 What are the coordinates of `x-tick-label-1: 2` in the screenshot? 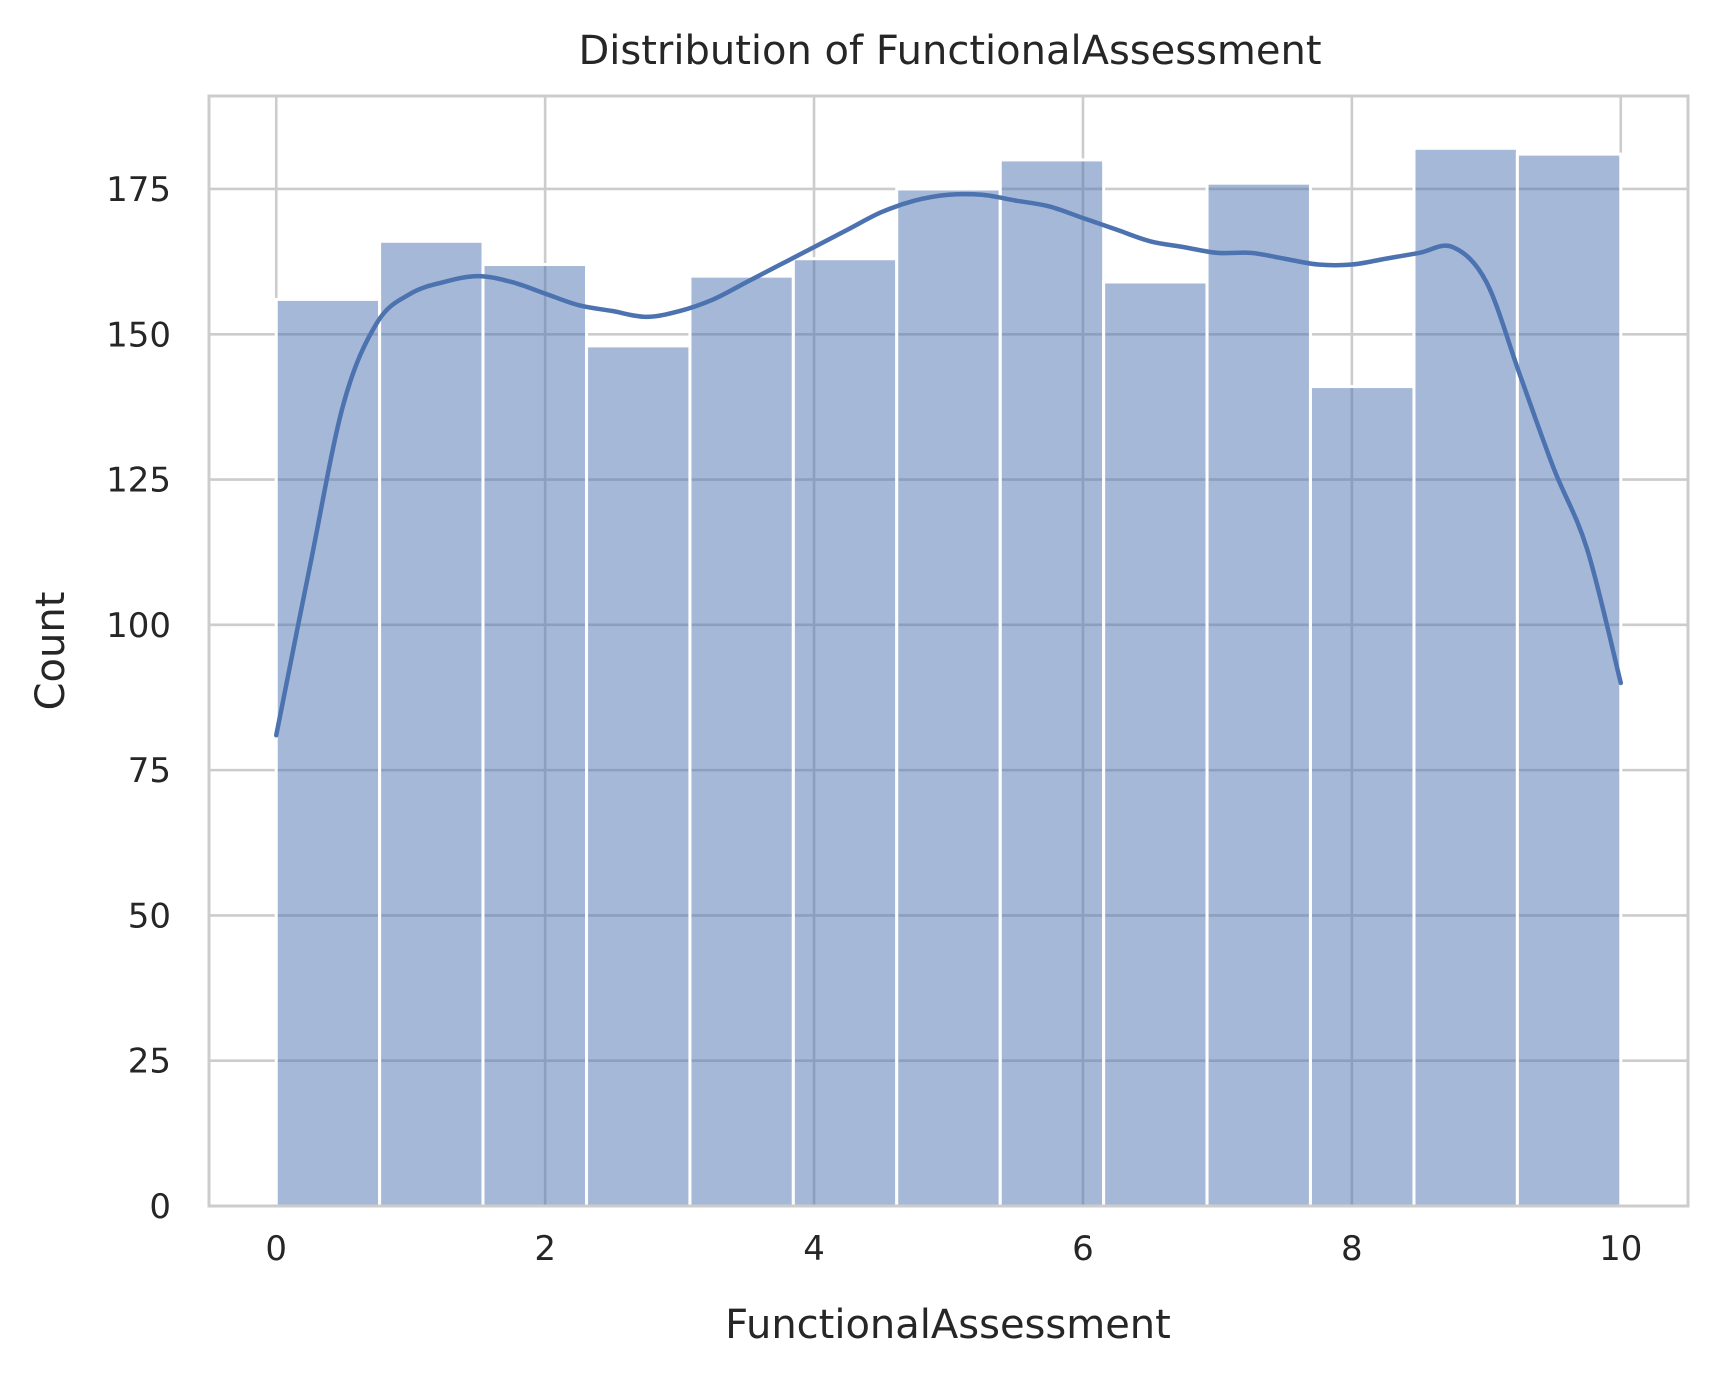 It's located at (545, 1249).